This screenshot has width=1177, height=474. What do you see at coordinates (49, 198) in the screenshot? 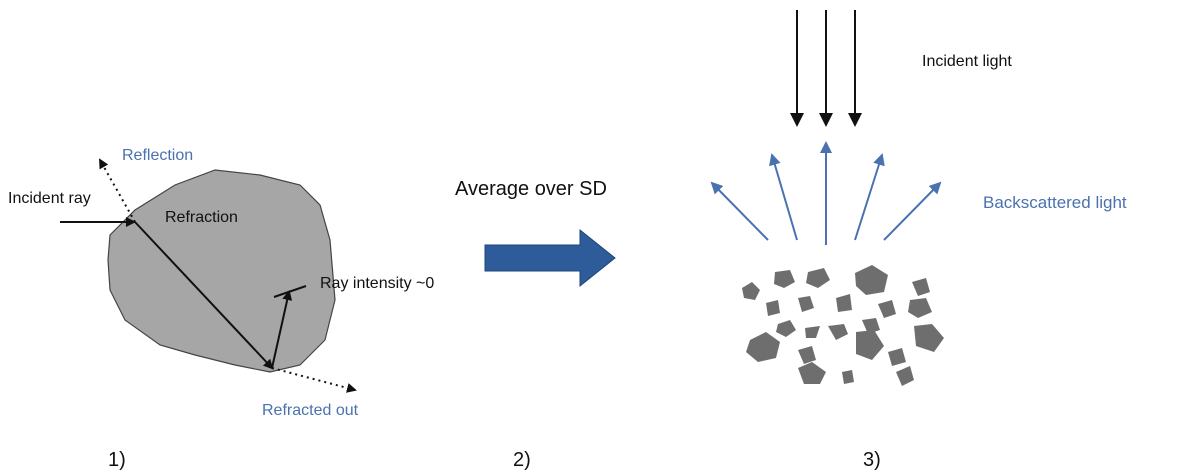
I see `annotation: Incident ray` at bounding box center [49, 198].